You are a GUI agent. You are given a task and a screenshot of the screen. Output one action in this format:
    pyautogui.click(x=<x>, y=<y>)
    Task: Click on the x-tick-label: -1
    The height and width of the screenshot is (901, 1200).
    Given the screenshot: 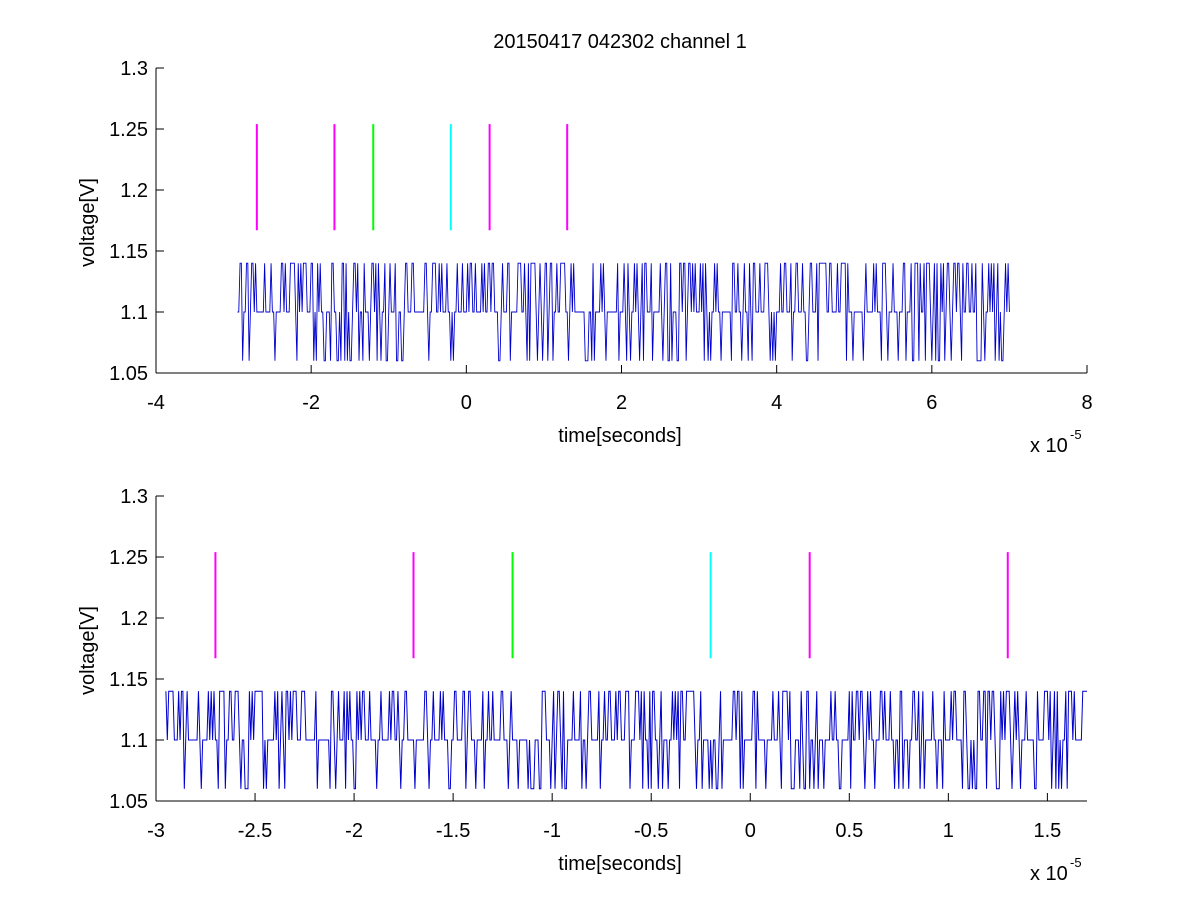 What is the action you would take?
    pyautogui.click(x=552, y=831)
    